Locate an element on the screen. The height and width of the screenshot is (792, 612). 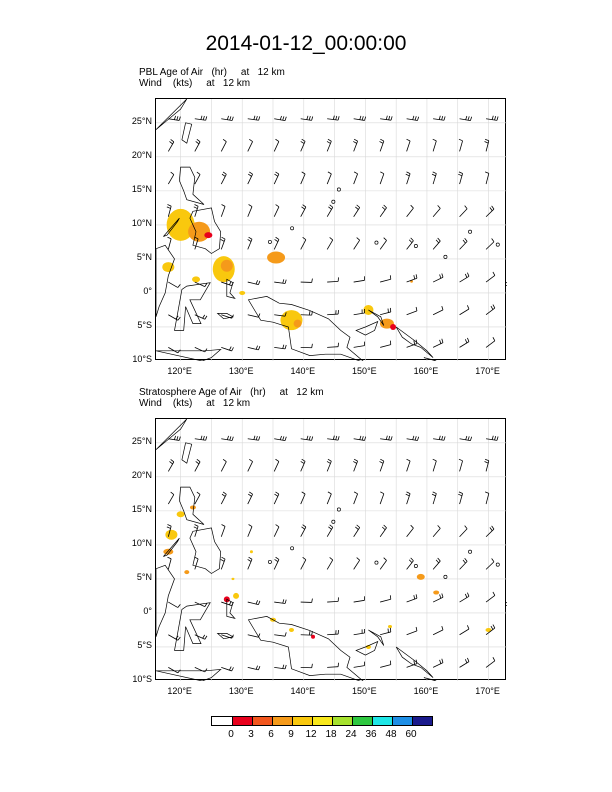
lon-tick-label: 140°E is located at coordinates (303, 691).